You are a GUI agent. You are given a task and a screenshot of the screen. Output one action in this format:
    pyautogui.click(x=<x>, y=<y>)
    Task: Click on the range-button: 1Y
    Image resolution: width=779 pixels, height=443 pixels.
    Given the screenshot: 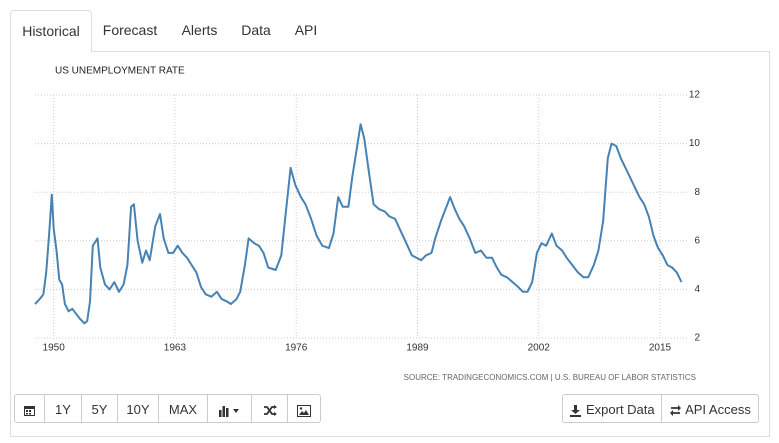 What is the action you would take?
    pyautogui.click(x=63, y=408)
    